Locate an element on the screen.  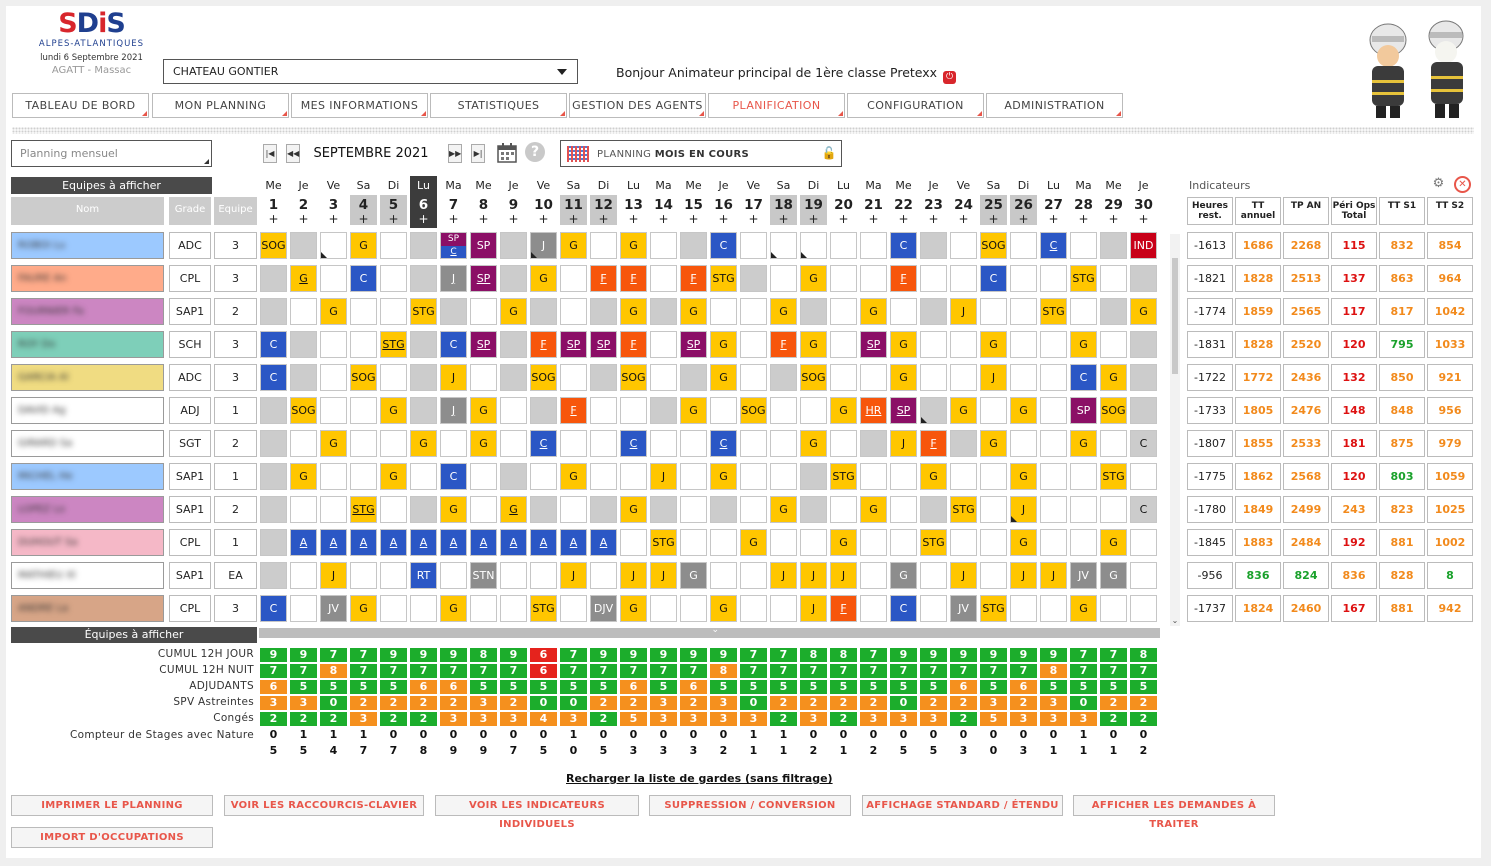
day-number: 1 is located at coordinates (273, 205).